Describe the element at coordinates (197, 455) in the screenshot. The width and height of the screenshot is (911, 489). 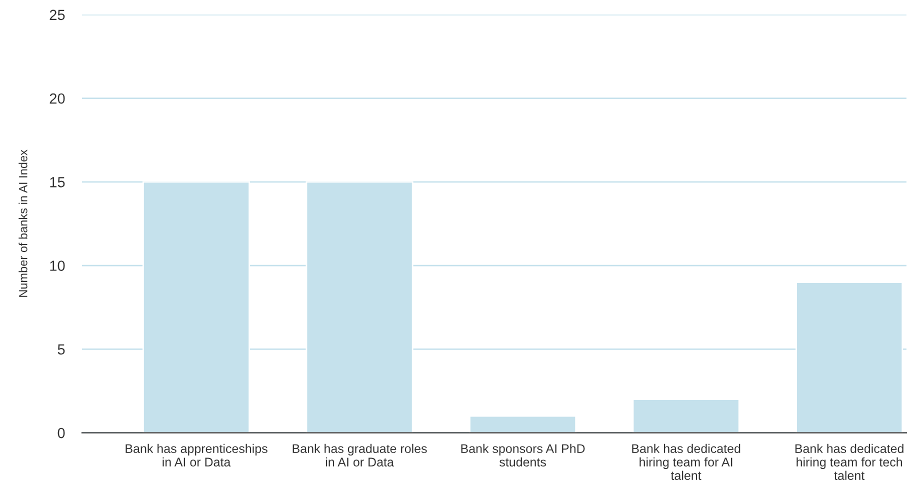
I see `x-tick-label: Bank has apprenticeships in AI or Data` at that location.